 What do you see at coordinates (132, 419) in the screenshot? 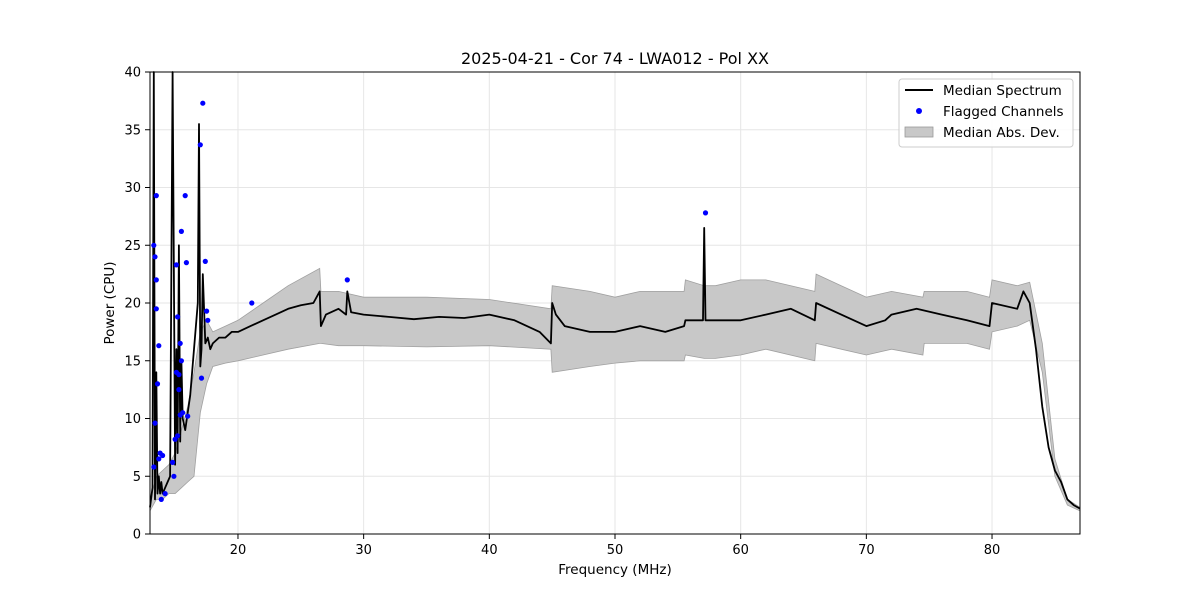
I see `y-tick-label: 10` at bounding box center [132, 419].